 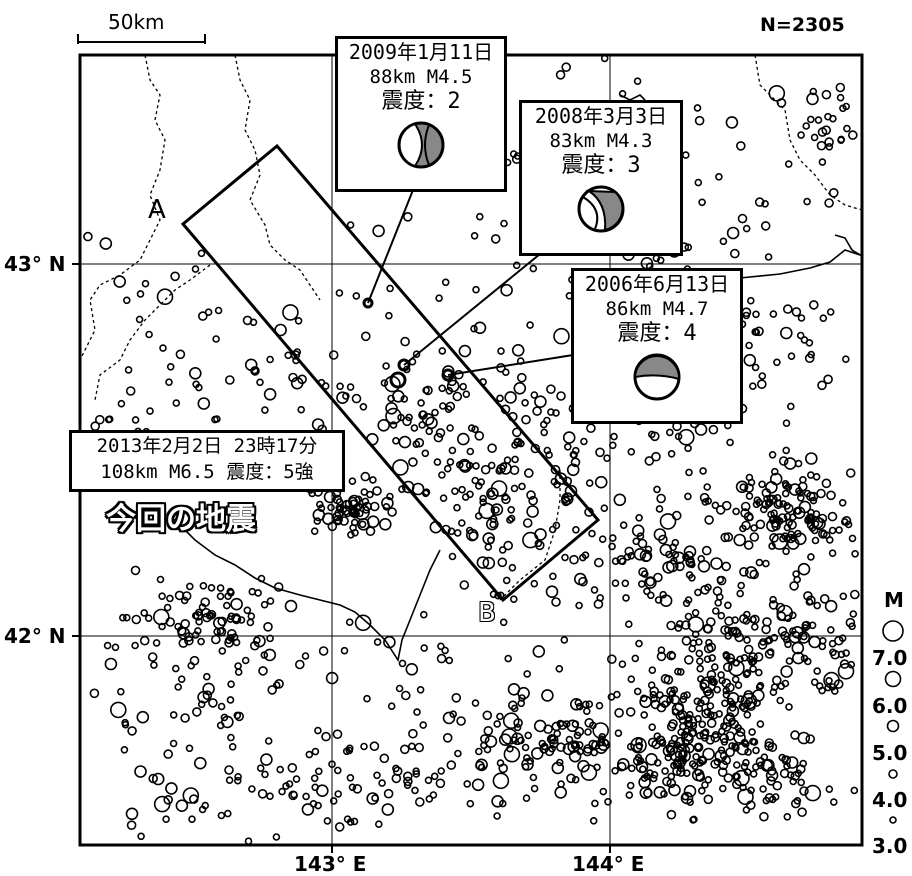 What do you see at coordinates (421, 77) in the screenshot?
I see `event-depth-magnitude: 88km M4.5` at bounding box center [421, 77].